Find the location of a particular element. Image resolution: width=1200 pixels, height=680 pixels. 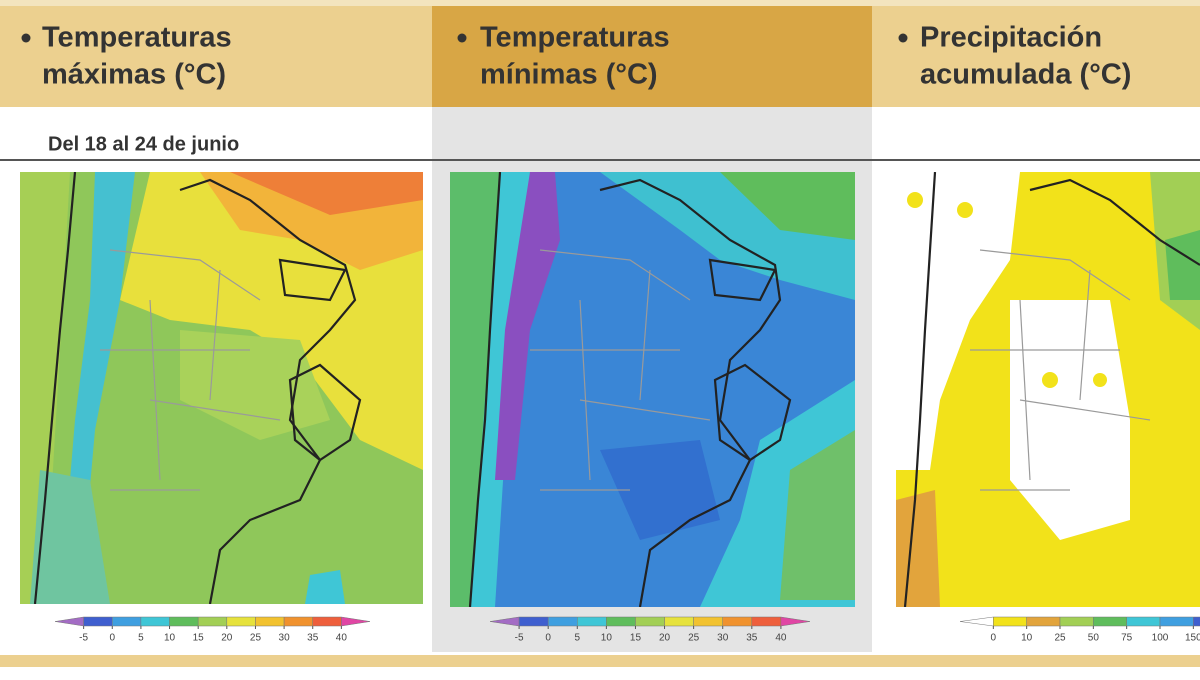

bottom-strip is located at coordinates (600, 661).